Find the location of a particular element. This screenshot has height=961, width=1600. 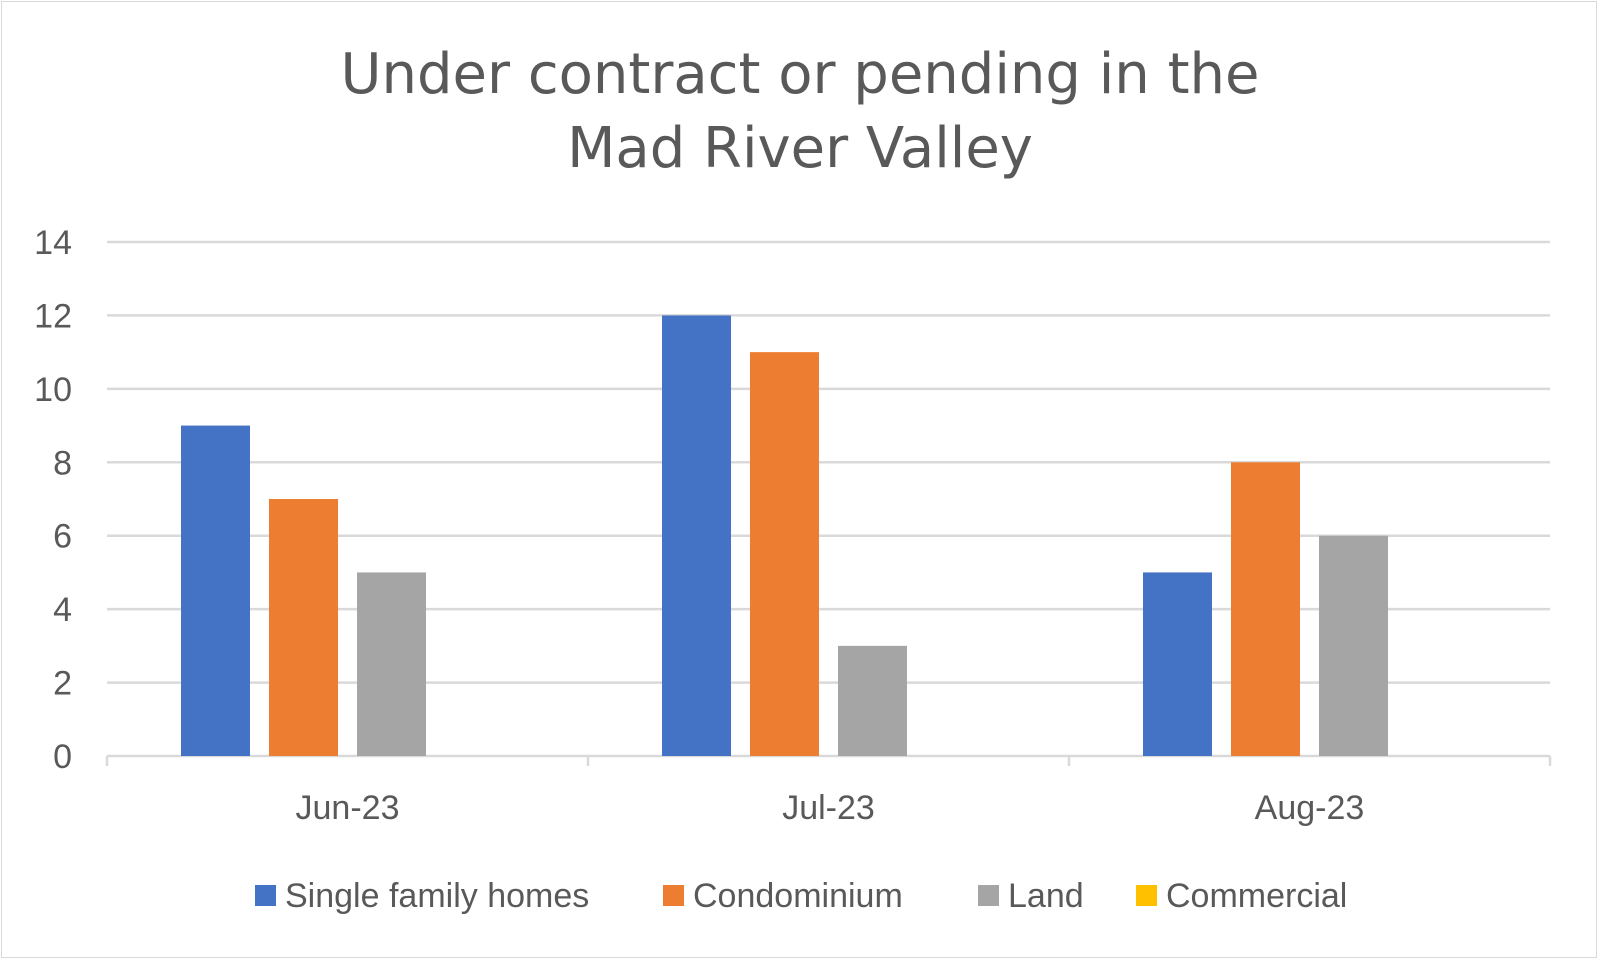

y-tick-label: 0 is located at coordinates (62, 757).